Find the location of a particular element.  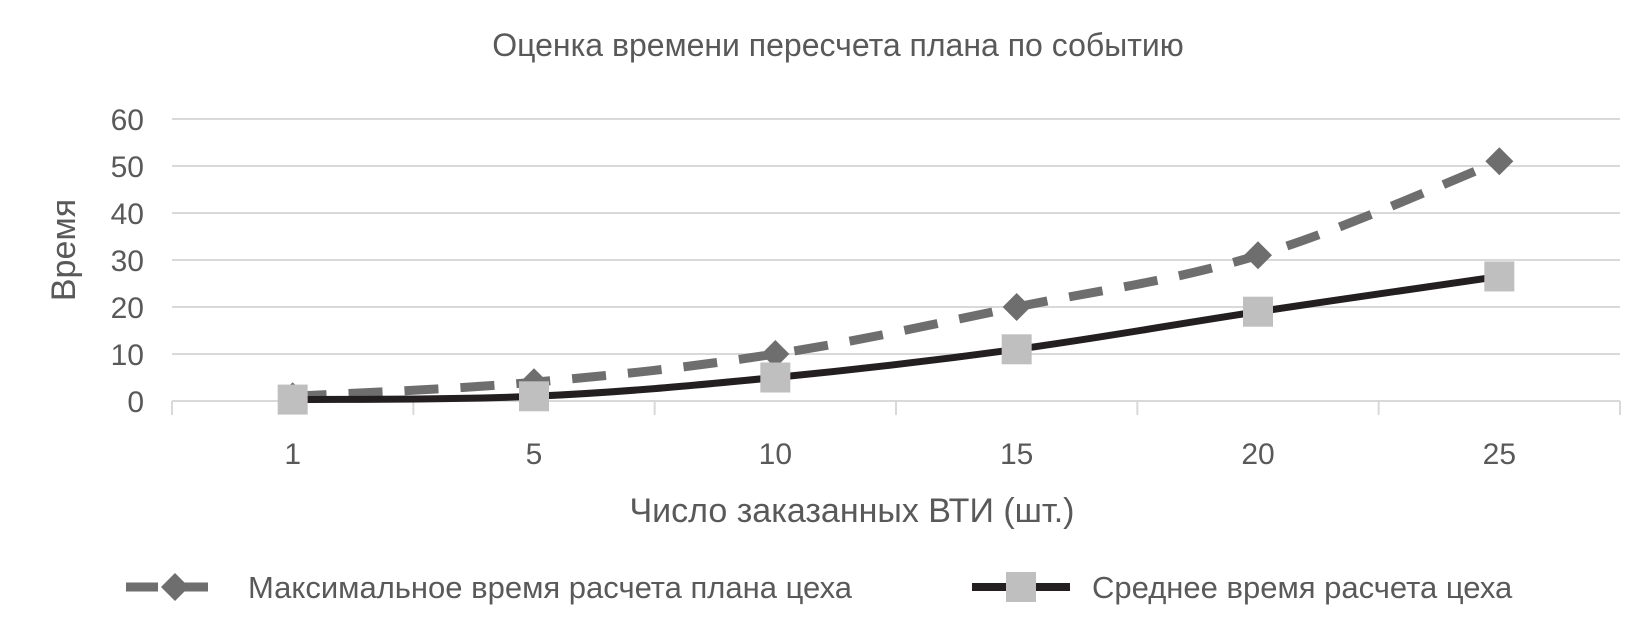

y-tick-label: 10 is located at coordinates (127, 355).